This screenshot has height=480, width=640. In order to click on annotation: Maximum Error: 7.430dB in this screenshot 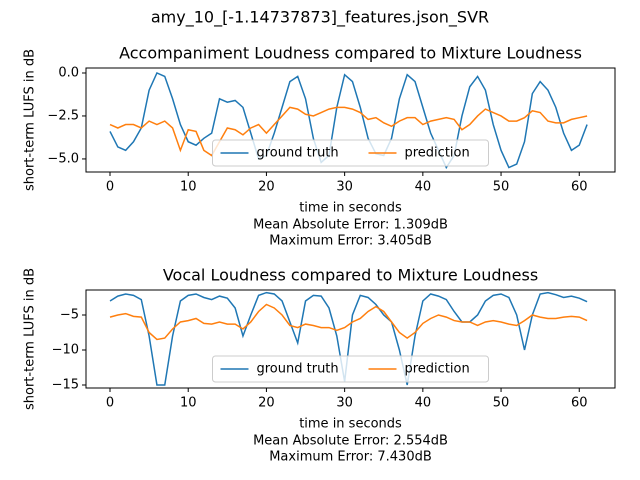, I will do `click(350, 457)`.